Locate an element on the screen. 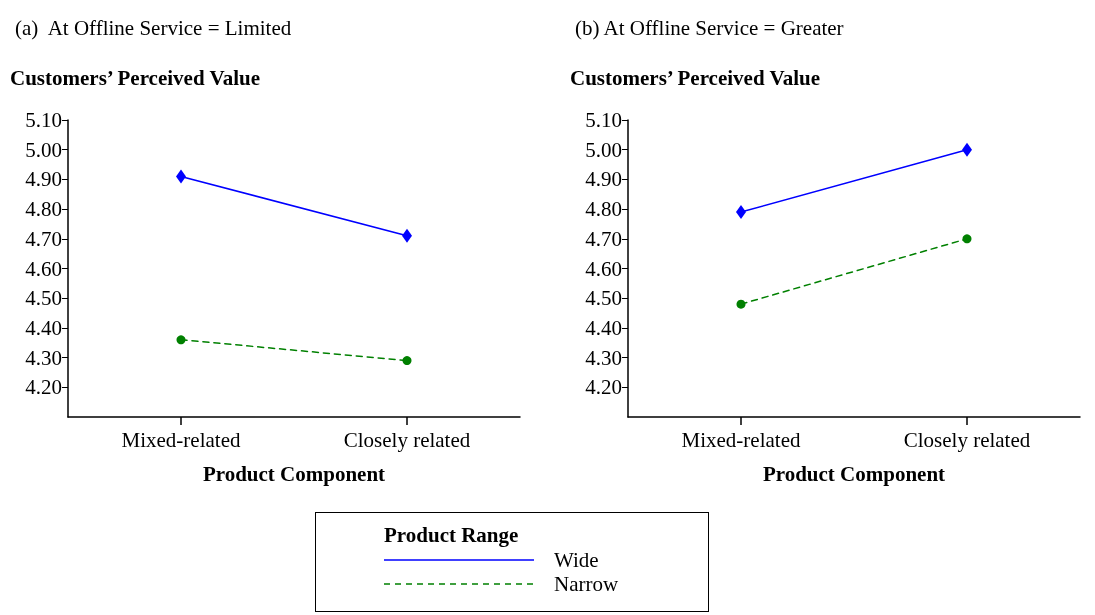  text: Wide is located at coordinates (576, 560).